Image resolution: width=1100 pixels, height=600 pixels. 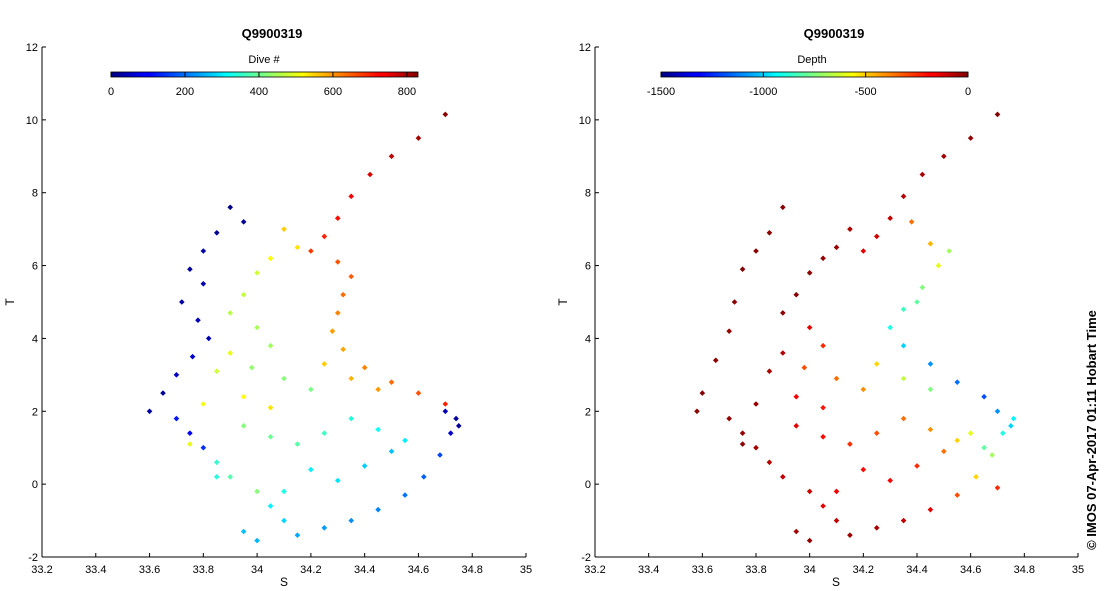 What do you see at coordinates (407, 92) in the screenshot?
I see `colorbar-tick-label: 800` at bounding box center [407, 92].